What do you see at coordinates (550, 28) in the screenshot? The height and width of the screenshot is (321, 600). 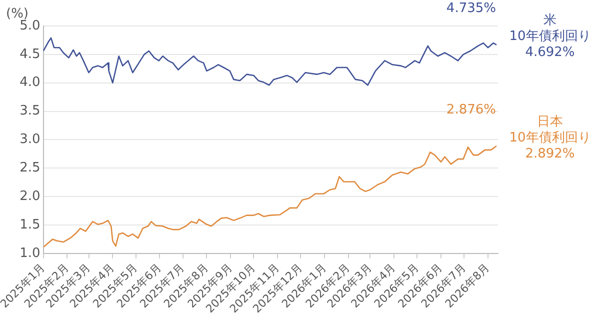 I see `series-label: 米 10年債利回り` at bounding box center [550, 28].